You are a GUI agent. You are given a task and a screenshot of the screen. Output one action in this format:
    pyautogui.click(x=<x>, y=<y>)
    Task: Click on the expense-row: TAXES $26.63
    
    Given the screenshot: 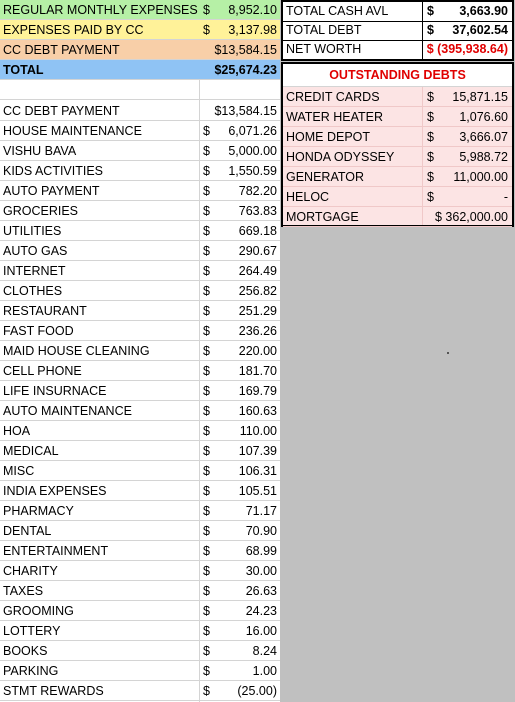 What is the action you would take?
    pyautogui.click(x=140, y=591)
    